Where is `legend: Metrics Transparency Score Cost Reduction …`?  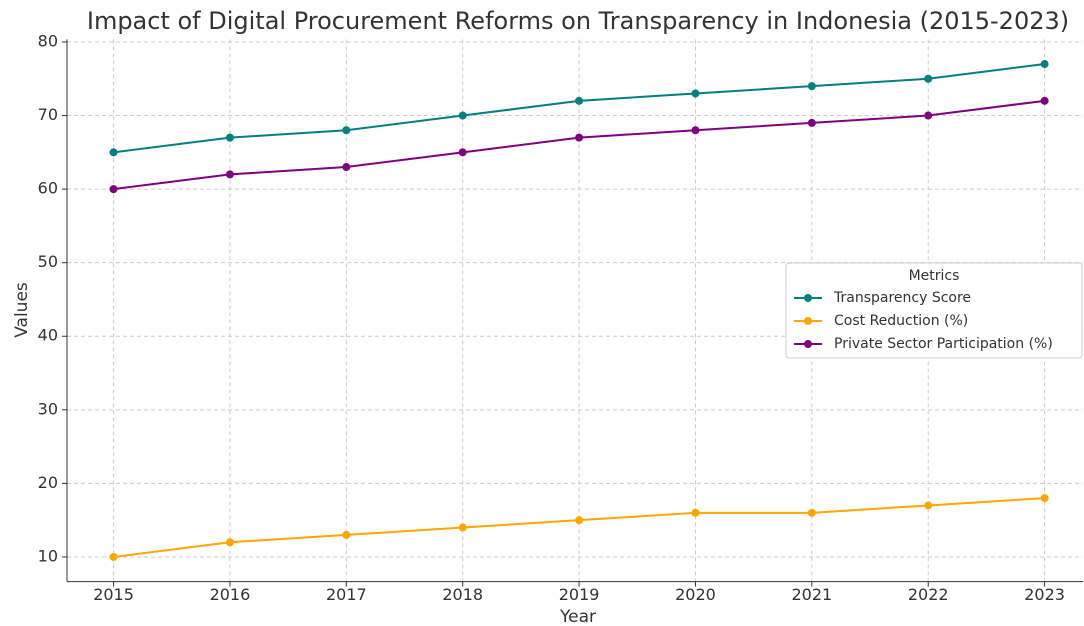 legend: Metrics Transparency Score Cost Reduction … is located at coordinates (934, 310).